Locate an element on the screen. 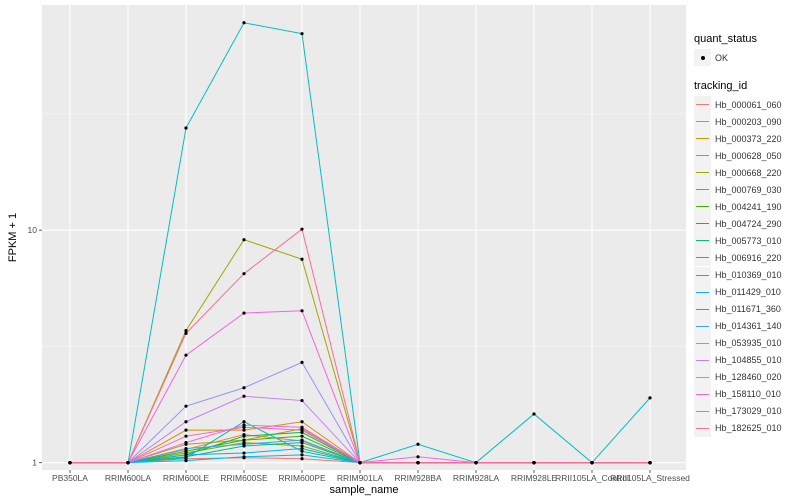 The height and width of the screenshot is (500, 800). legend-color-entry: Hb_004241_190 is located at coordinates (746, 207).